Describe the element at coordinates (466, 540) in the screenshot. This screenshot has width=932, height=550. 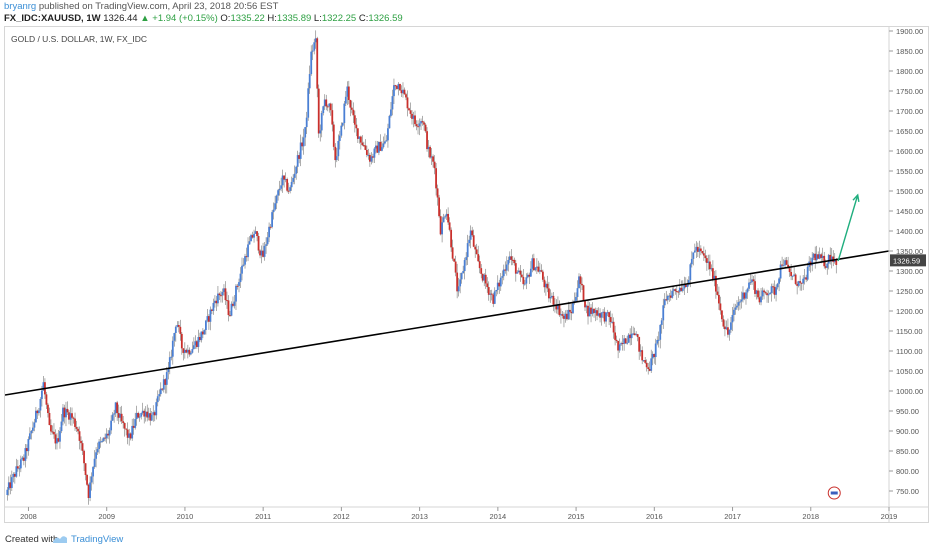
I see `footer: Created with TradingView` at that location.